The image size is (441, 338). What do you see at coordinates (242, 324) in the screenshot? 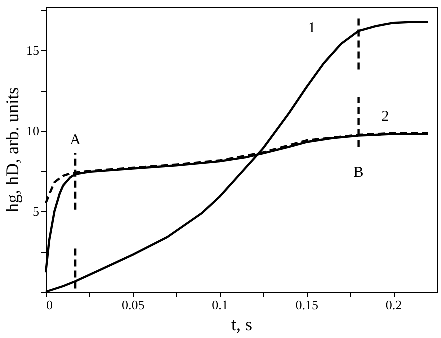
I see `x-axis-title: t, s` at bounding box center [242, 324].